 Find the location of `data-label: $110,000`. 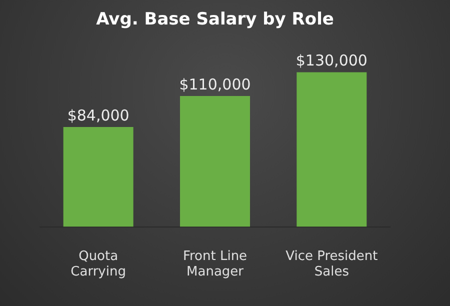

data-label: $110,000 is located at coordinates (215, 84).